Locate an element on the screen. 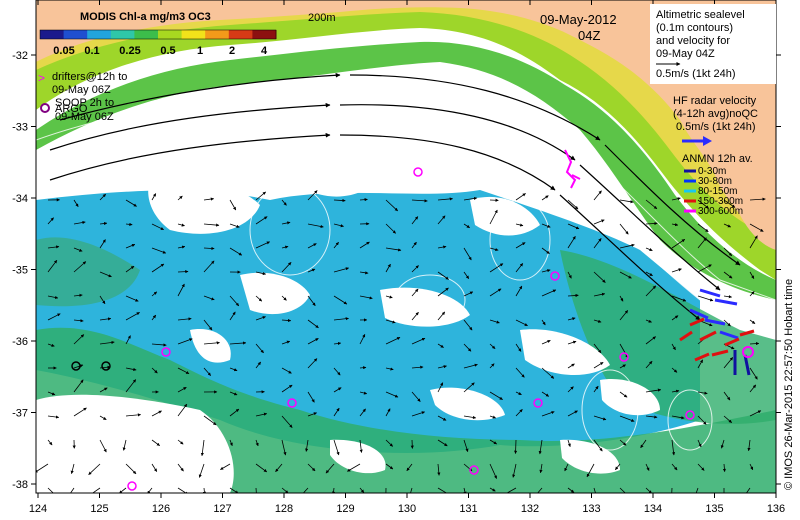 This screenshot has height=520, width=800. x-tick-label: 134 is located at coordinates (653, 509).